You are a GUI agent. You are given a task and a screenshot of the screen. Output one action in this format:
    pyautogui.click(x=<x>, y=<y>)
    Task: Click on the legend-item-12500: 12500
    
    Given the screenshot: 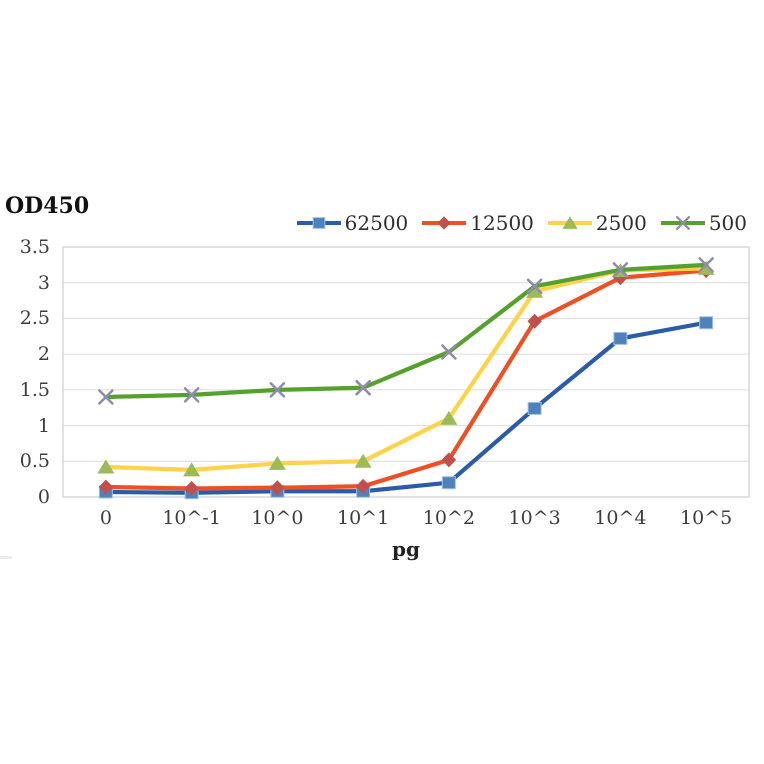 What is the action you would take?
    pyautogui.click(x=477, y=223)
    